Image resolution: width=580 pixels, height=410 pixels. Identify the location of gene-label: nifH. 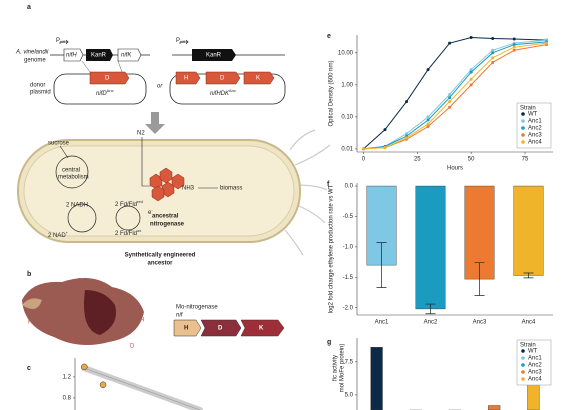
(71, 56).